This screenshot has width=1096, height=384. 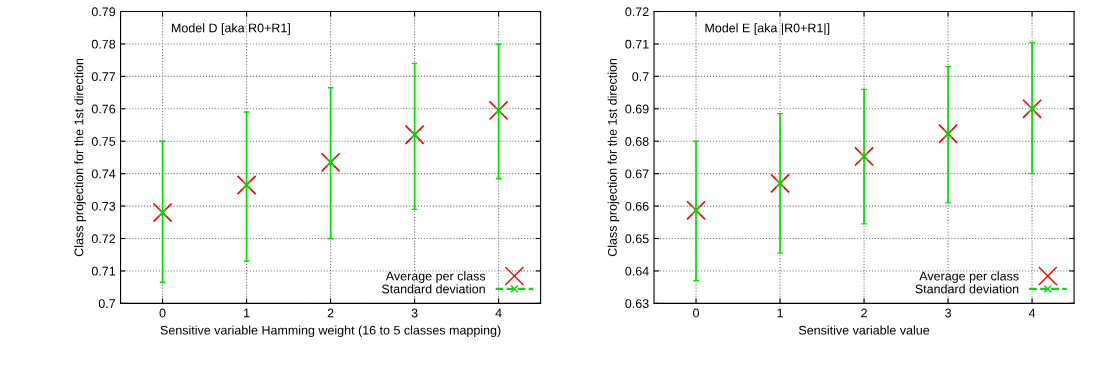 What do you see at coordinates (864, 330) in the screenshot?
I see `x-axis-title: Sensitive variable value` at bounding box center [864, 330].